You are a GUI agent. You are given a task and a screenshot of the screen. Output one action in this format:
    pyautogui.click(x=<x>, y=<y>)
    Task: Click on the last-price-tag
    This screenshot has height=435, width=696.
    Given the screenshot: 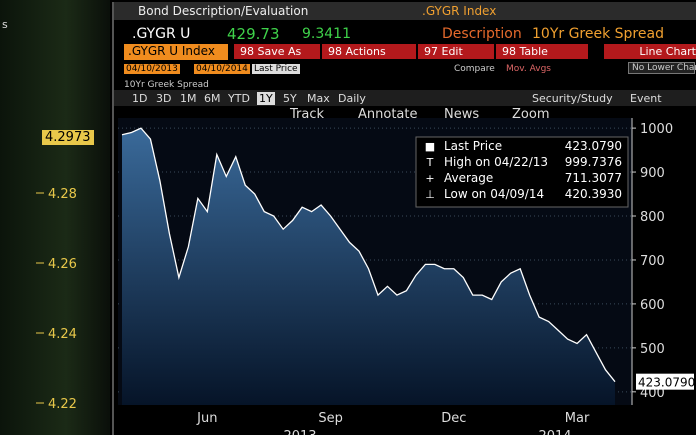 What is the action you would take?
    pyautogui.click(x=665, y=381)
    